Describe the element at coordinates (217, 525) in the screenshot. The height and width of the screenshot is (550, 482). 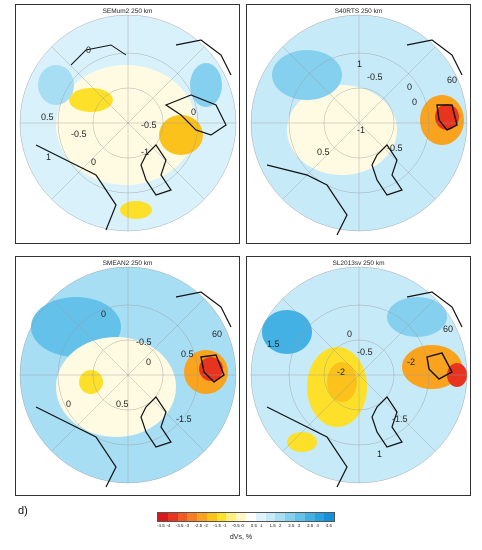
I see `colorbar-tick-label: -1.5` at that location.